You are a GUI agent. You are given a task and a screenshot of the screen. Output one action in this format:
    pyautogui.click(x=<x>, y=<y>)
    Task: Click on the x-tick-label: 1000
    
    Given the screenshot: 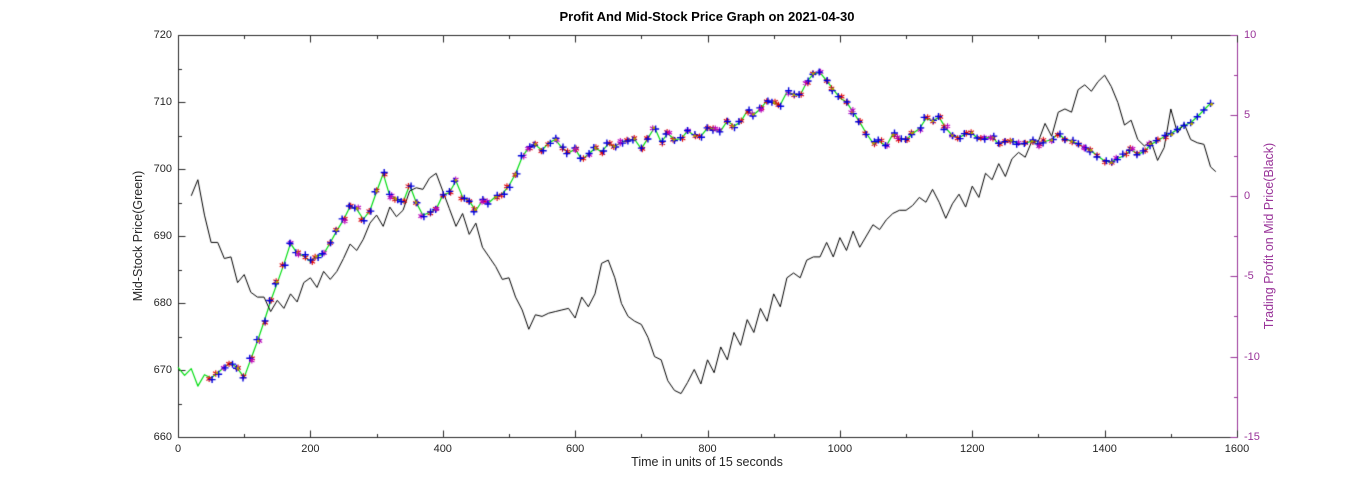 What is the action you would take?
    pyautogui.click(x=840, y=449)
    